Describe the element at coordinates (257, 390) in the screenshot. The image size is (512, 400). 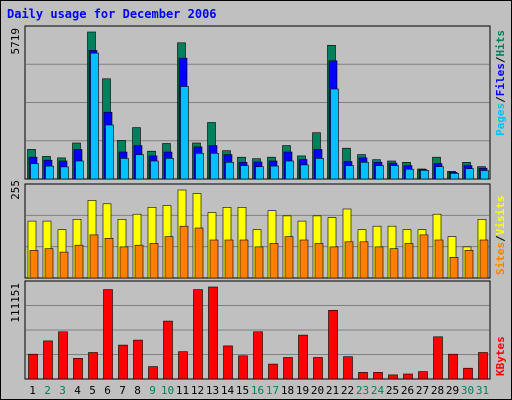
I see `day-label-16: 16` at that location.